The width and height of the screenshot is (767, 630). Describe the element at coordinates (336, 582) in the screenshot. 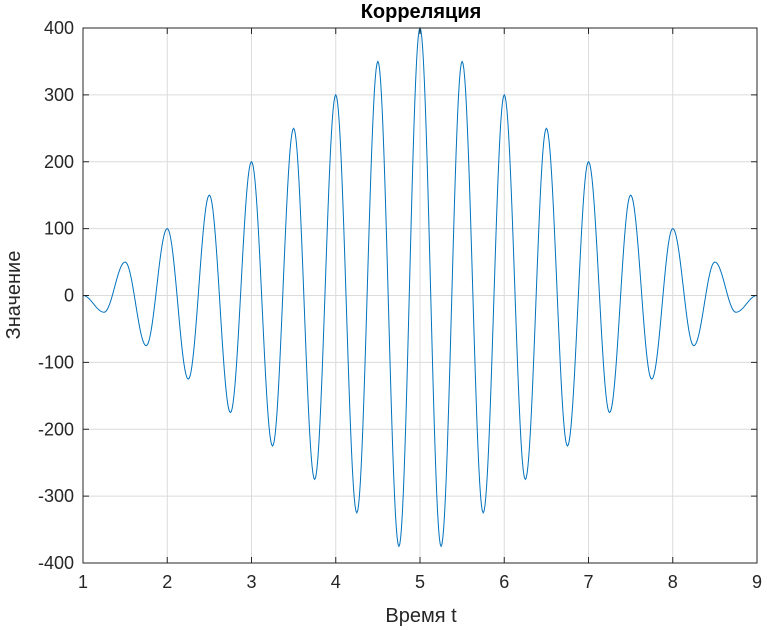

I see `x-tick-label: 4` at that location.